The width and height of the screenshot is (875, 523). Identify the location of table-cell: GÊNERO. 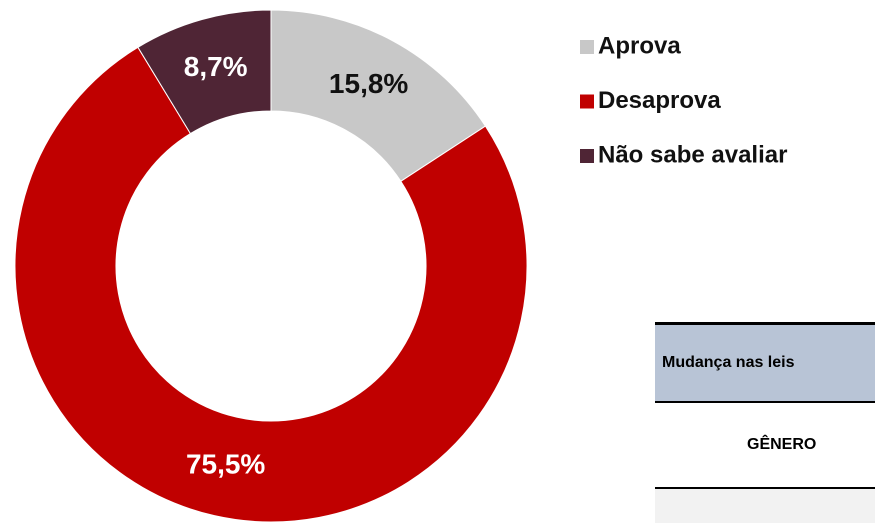
(765, 446).